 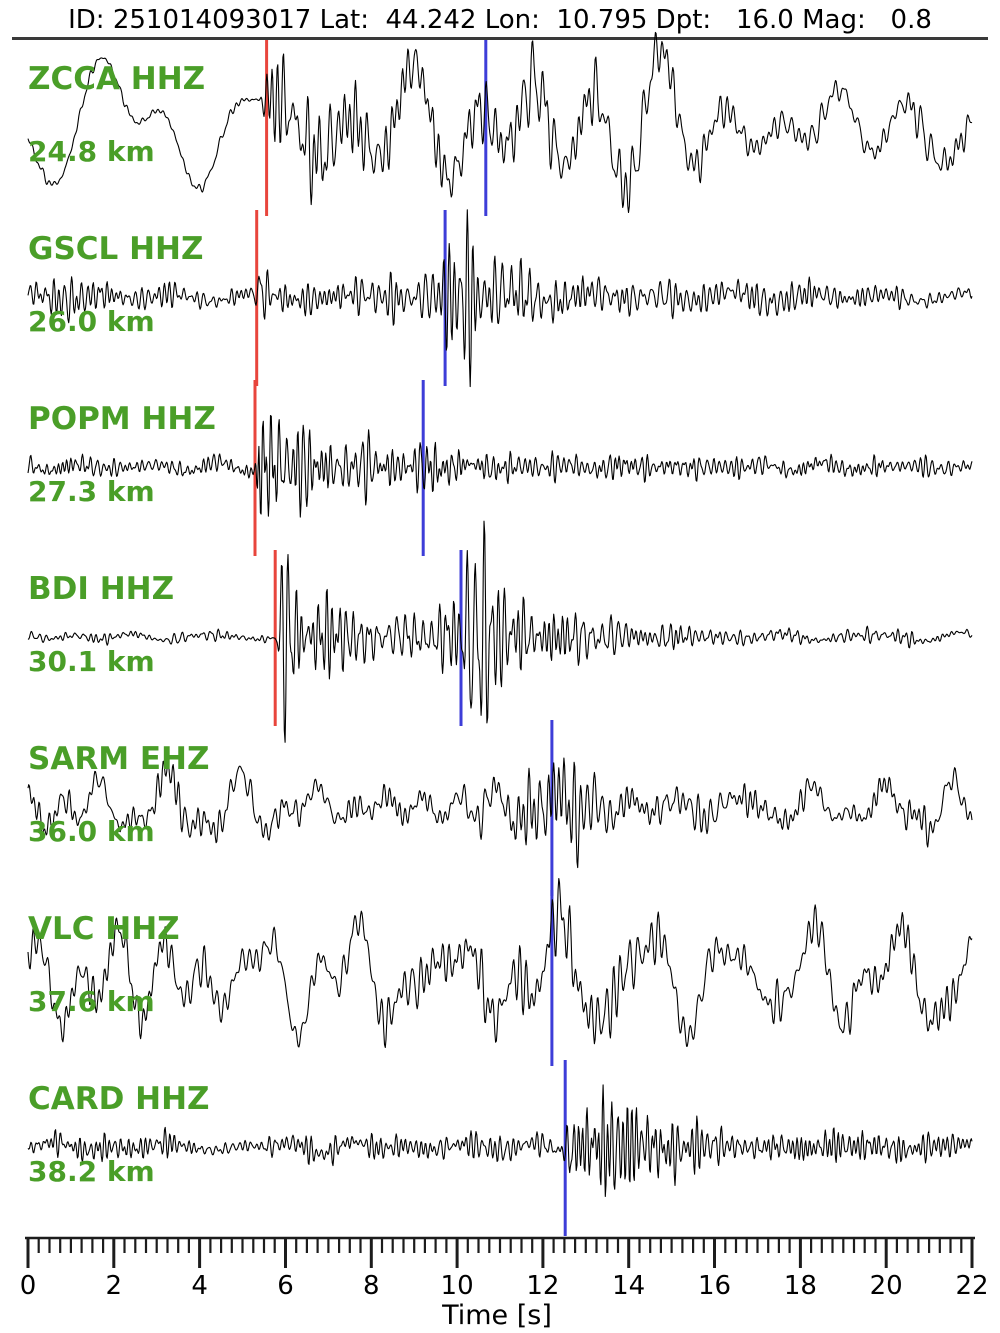 I want to click on time-axis: 0 2 4 6 8 10 12 14 16 18 20 22 Time [s], so click(x=504, y=1283).